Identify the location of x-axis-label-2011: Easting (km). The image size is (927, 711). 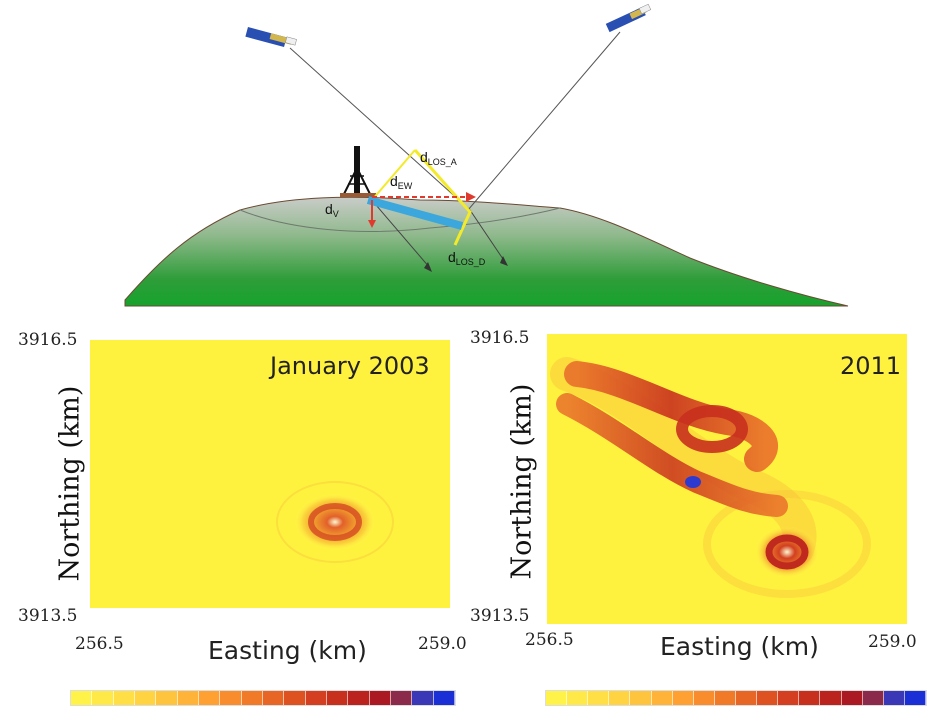
(739, 646).